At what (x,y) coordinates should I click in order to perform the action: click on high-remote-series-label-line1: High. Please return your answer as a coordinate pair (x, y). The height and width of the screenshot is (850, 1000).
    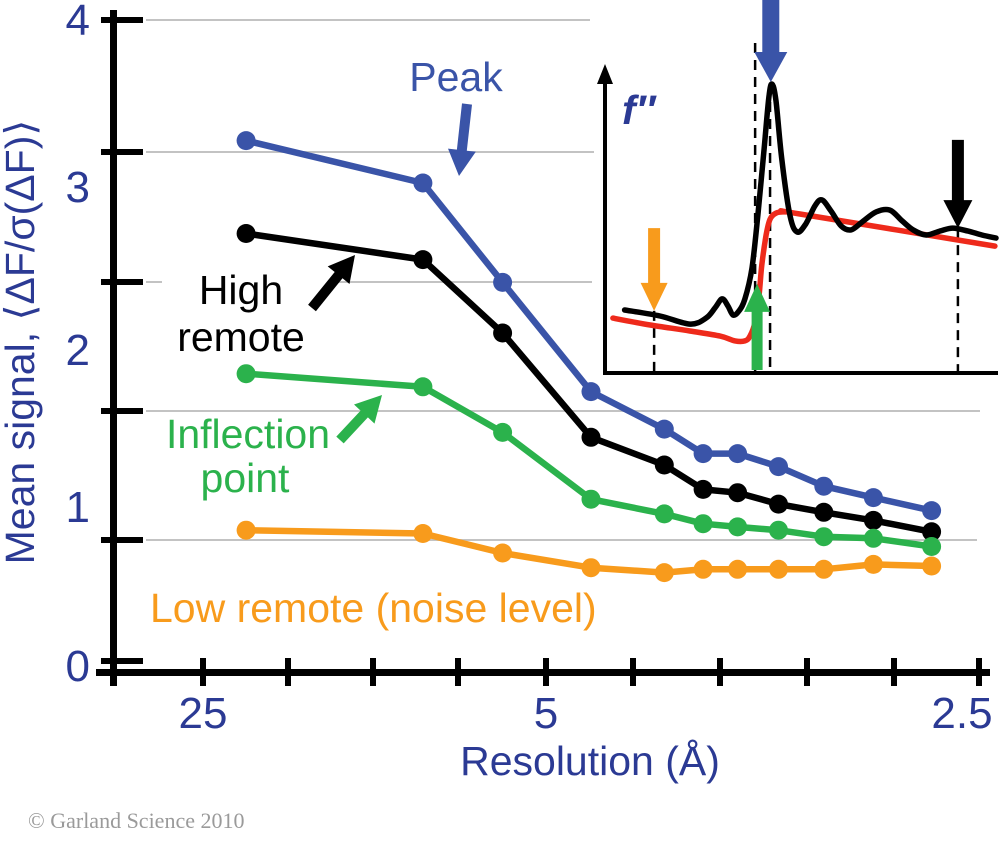
    Looking at the image, I should click on (241, 290).